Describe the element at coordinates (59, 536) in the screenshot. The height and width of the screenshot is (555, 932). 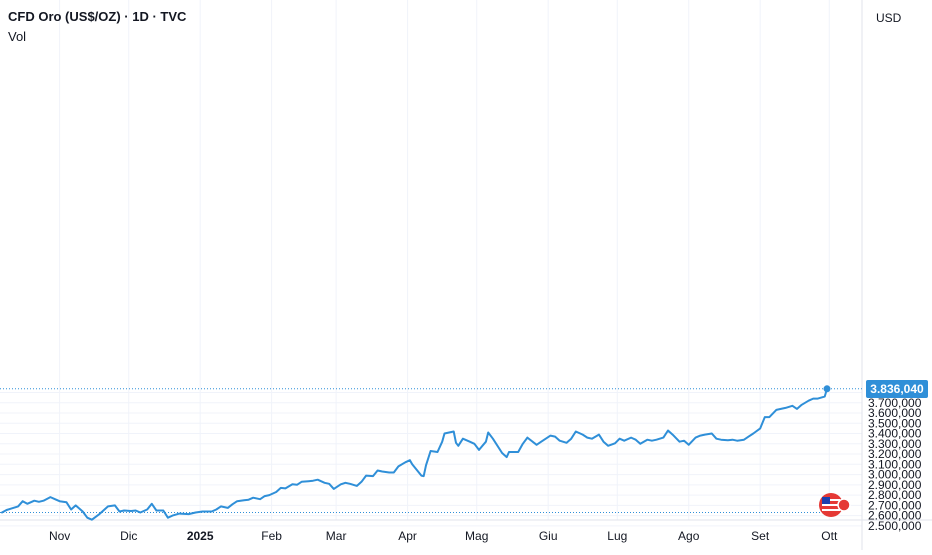
I see `x-tick-label: Nov` at that location.